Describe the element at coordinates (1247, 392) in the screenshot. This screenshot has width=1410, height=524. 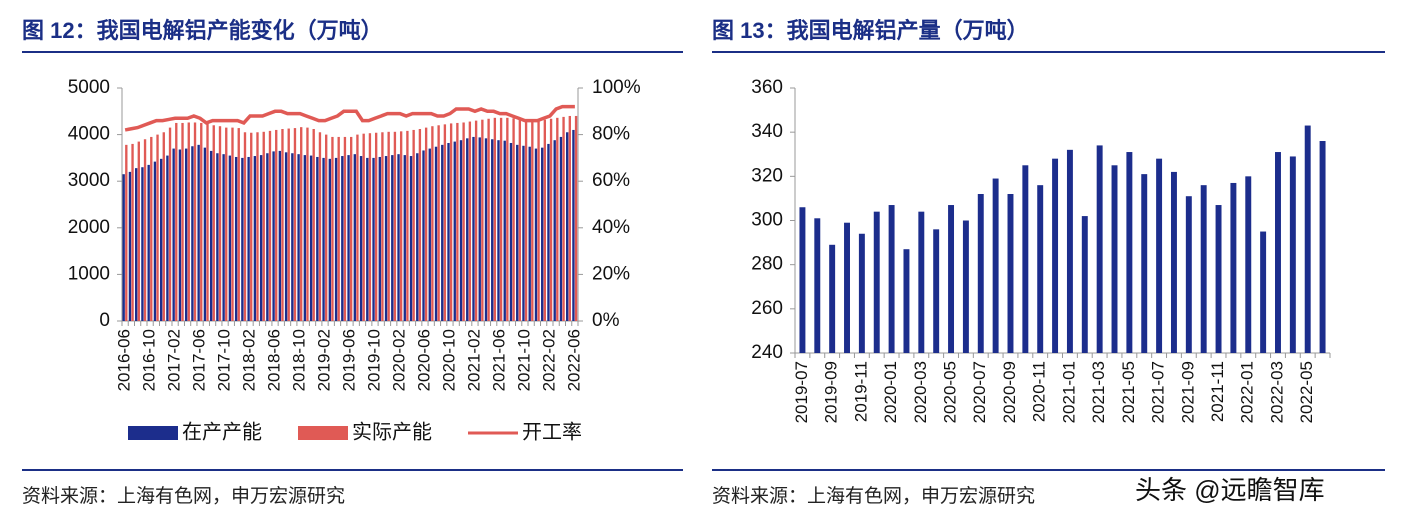
I see `x-tick-label: 2022-01` at that location.